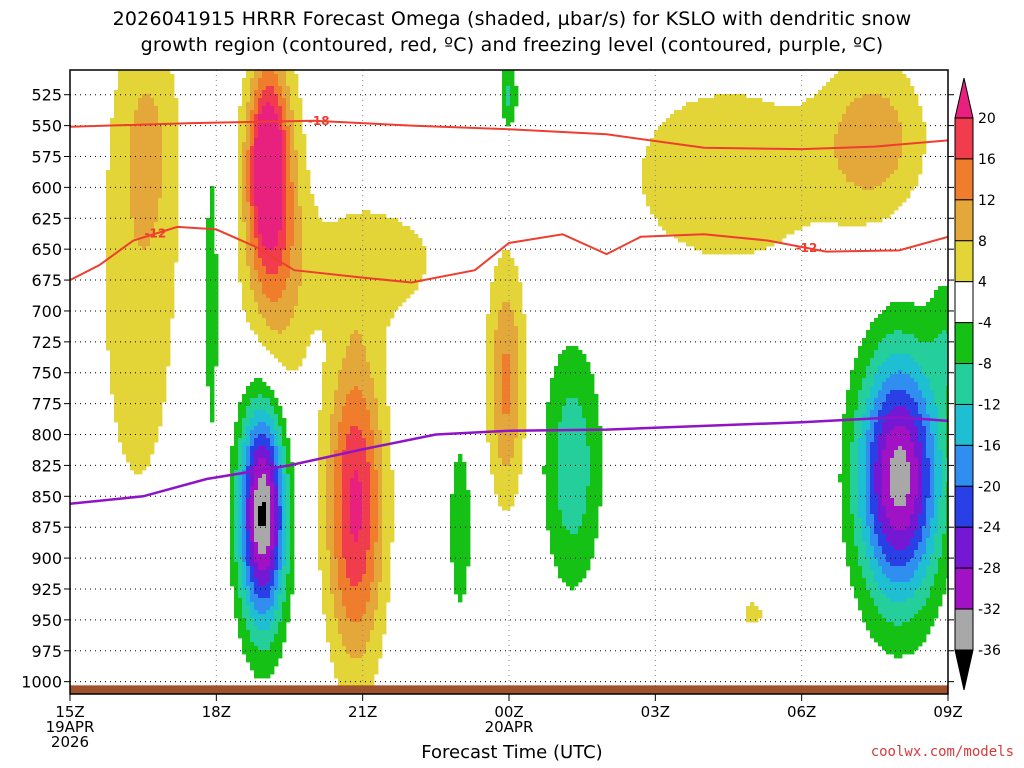 The image size is (1024, 768). Describe the element at coordinates (509, 135) in the screenshot. I see `dgz-contour-minus18` at that location.